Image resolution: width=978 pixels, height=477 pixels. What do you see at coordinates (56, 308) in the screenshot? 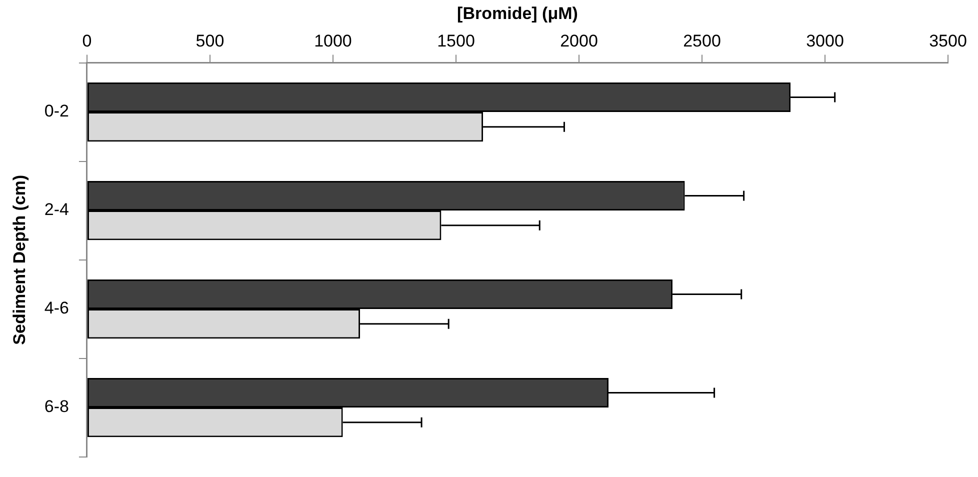
I see `y-tick-label: 4-6` at bounding box center [56, 308].